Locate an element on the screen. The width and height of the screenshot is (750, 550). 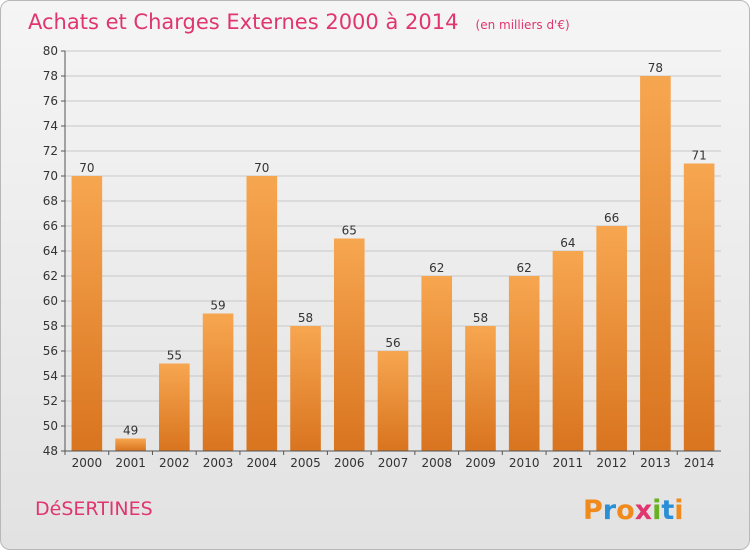
x-tick-label-2007: 2007 is located at coordinates (393, 463).